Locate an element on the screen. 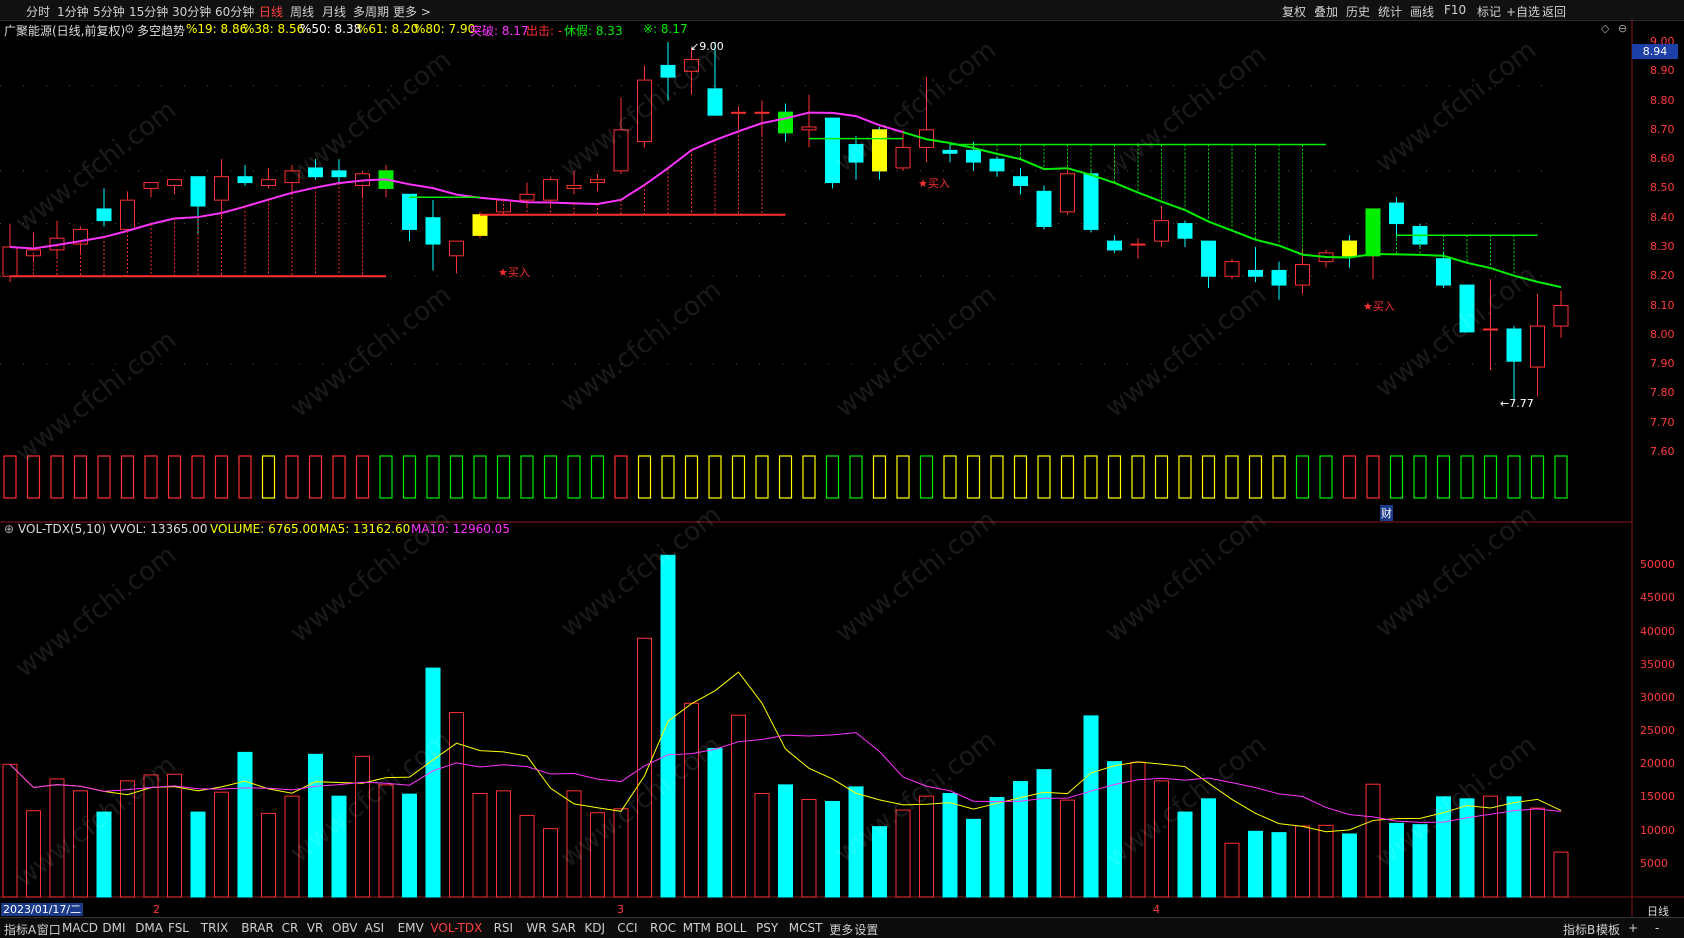 Image resolution: width=1684 pixels, height=938 pixels. ma-line-magenta is located at coordinates (456, 180).